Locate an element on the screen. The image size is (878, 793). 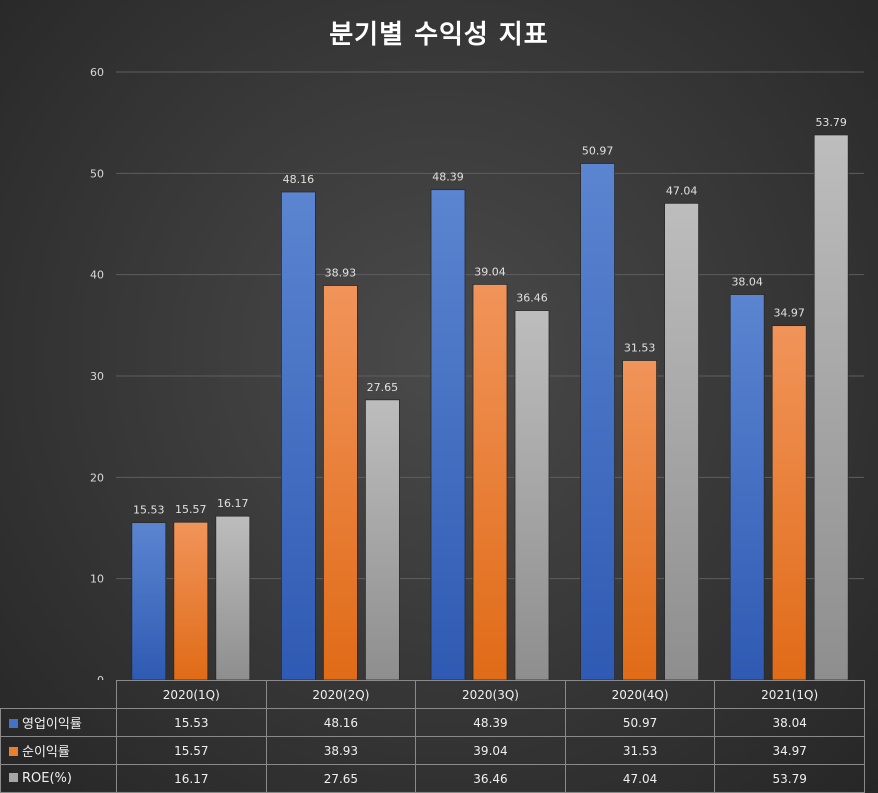
data-label: 50.97 is located at coordinates (598, 151).